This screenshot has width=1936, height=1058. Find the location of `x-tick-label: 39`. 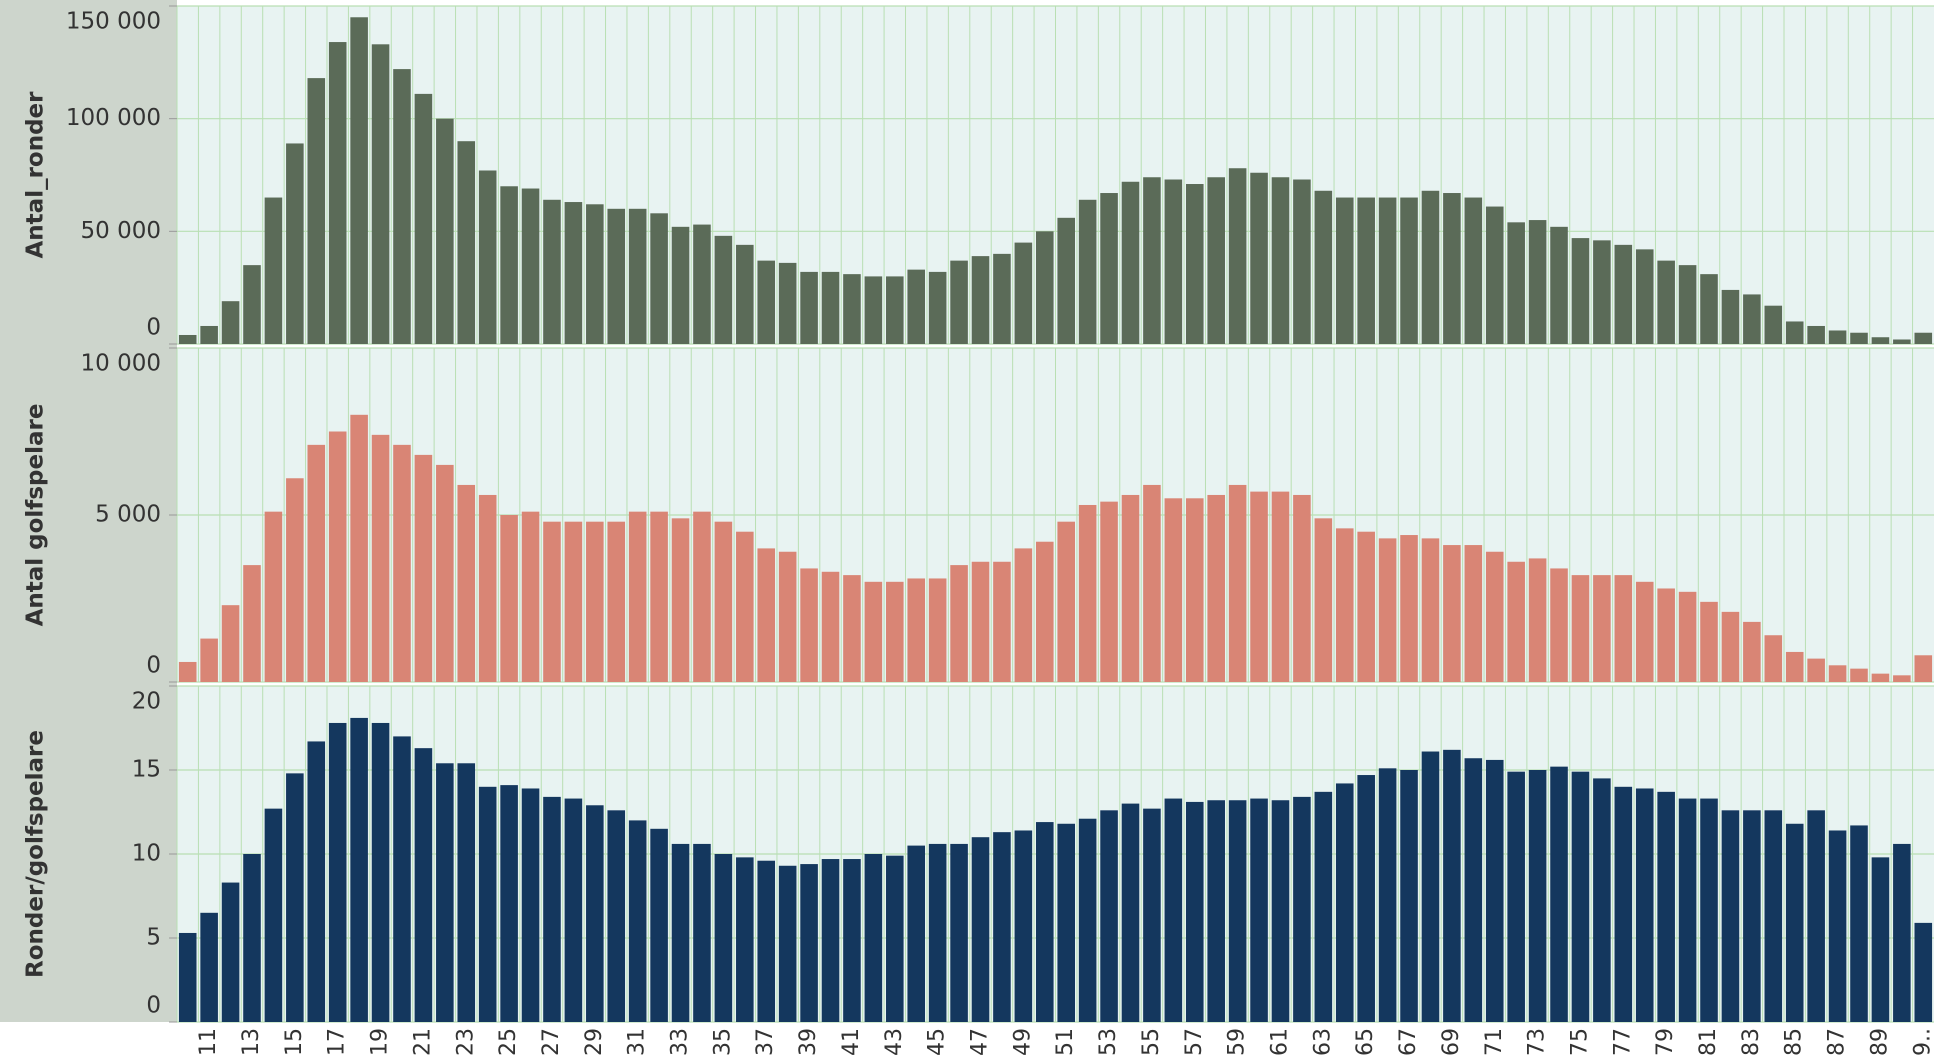

x-tick-label: 39 is located at coordinates (808, 1042).